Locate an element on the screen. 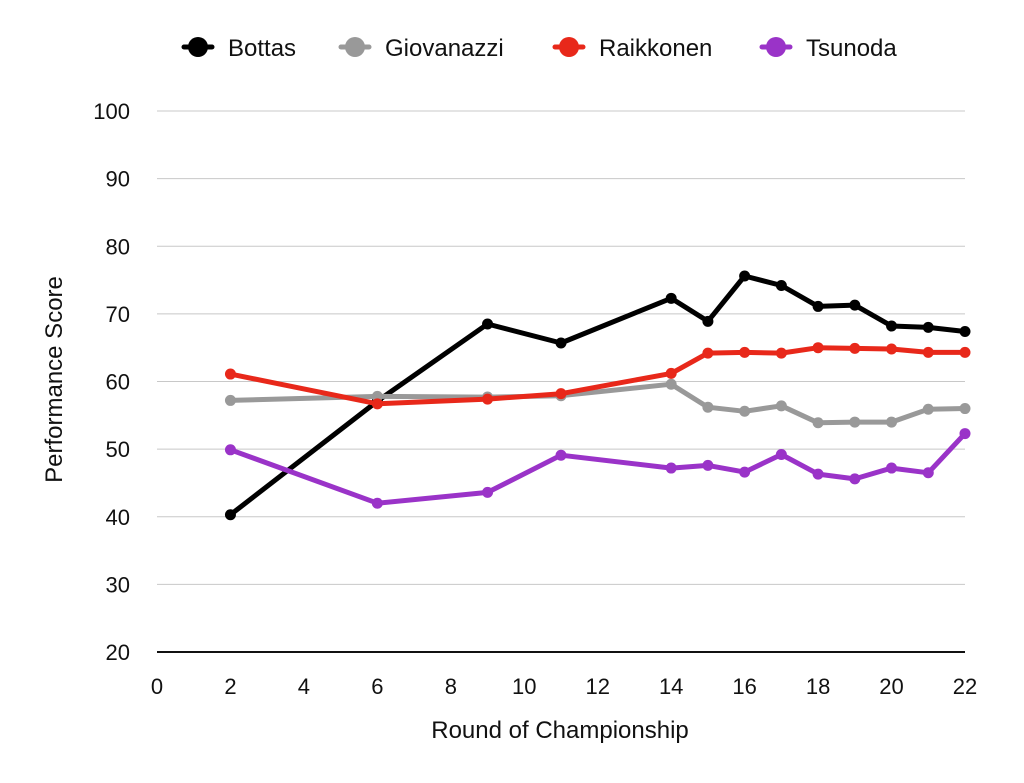 The width and height of the screenshot is (1024, 783). legend-label: Giovanazzi is located at coordinates (444, 48).